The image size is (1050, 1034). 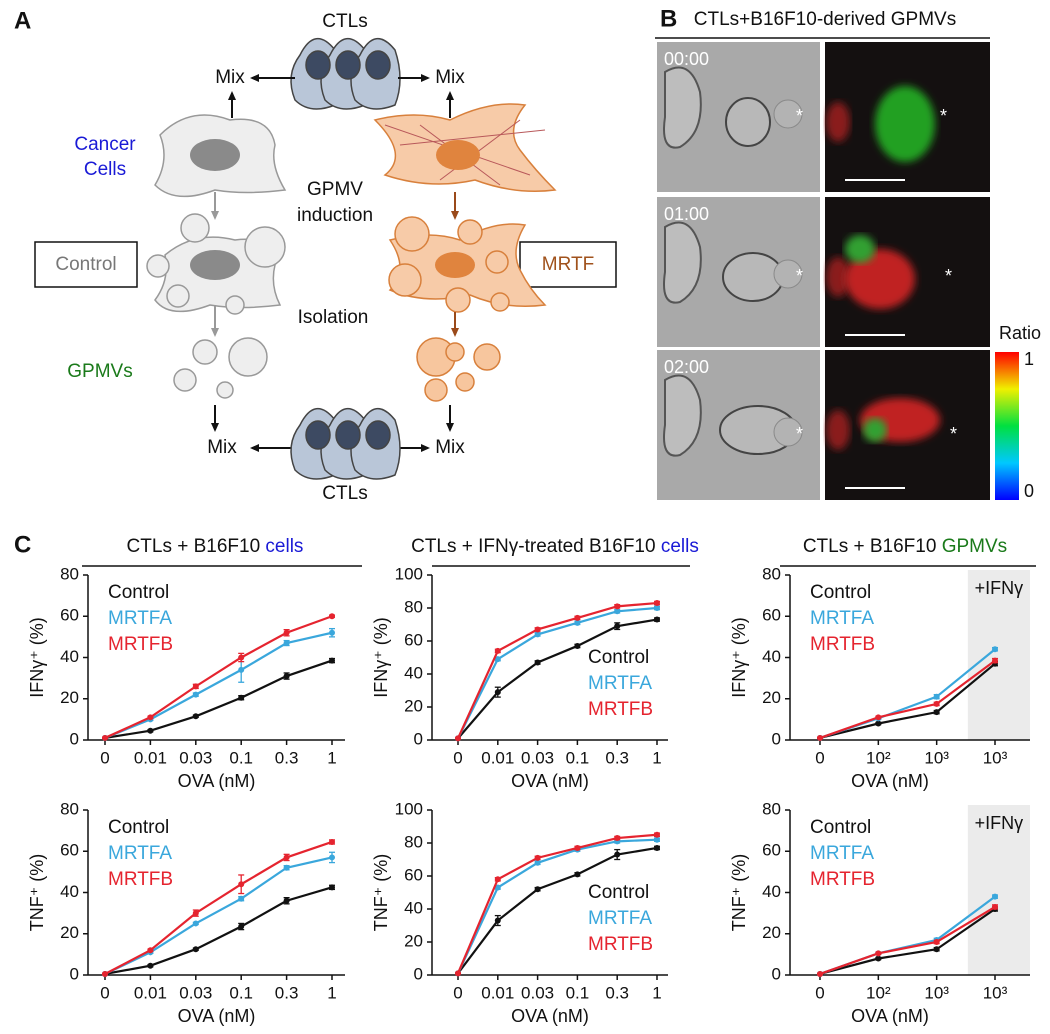 I want to click on time-label: 00:00, so click(x=686, y=59).